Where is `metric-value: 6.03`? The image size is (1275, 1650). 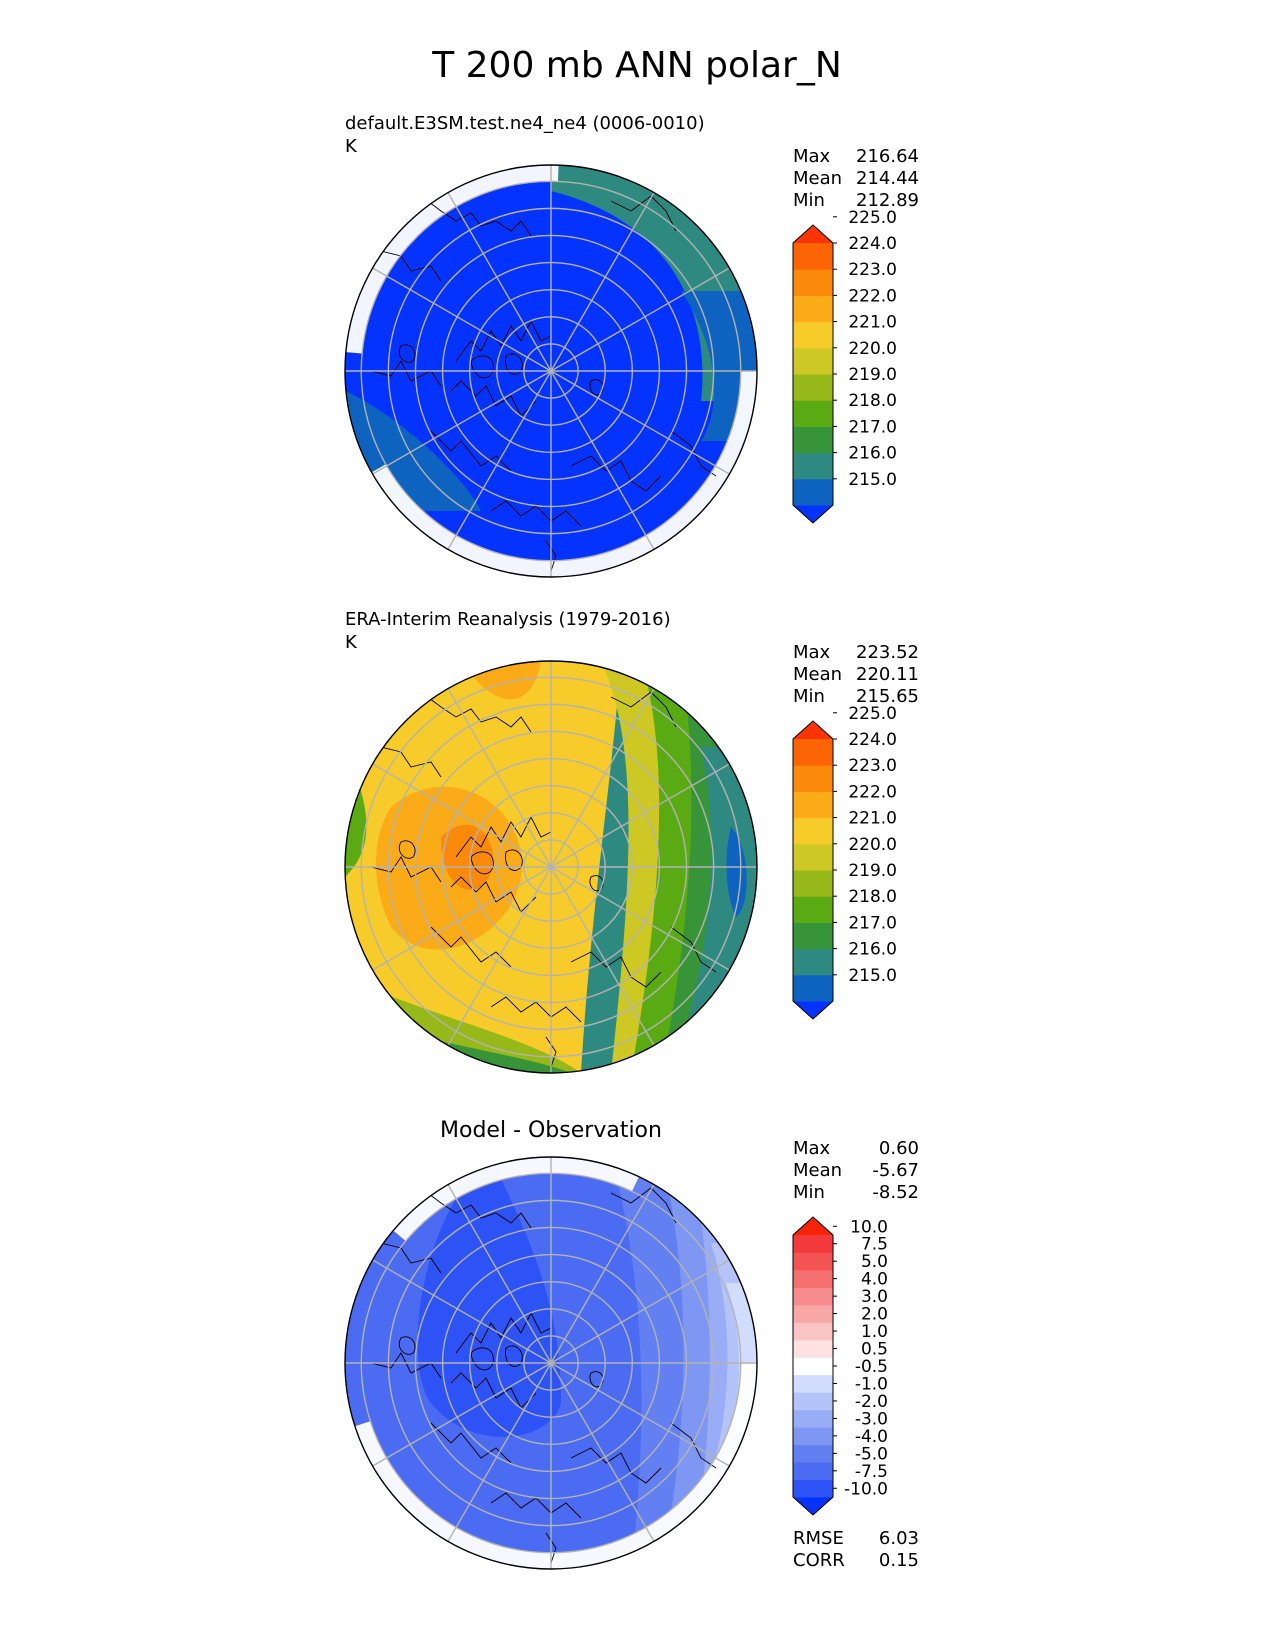
metric-value: 6.03 is located at coordinates (899, 1538).